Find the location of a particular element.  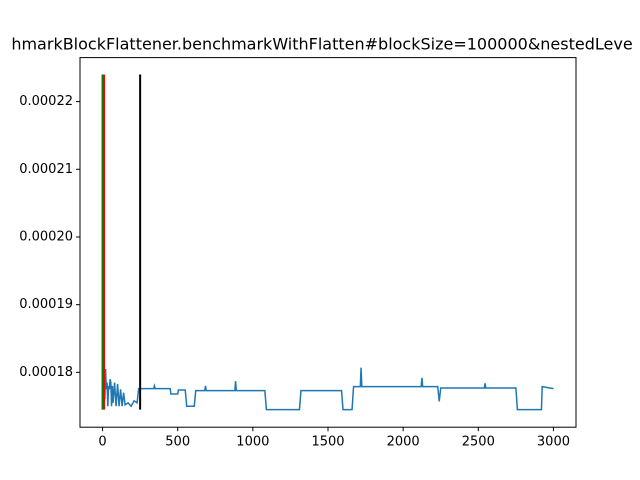

x-tick-label: 500 is located at coordinates (177, 442).